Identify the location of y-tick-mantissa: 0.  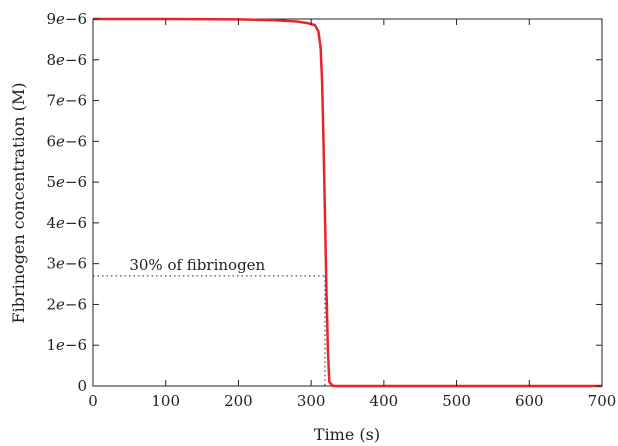
(82, 386).